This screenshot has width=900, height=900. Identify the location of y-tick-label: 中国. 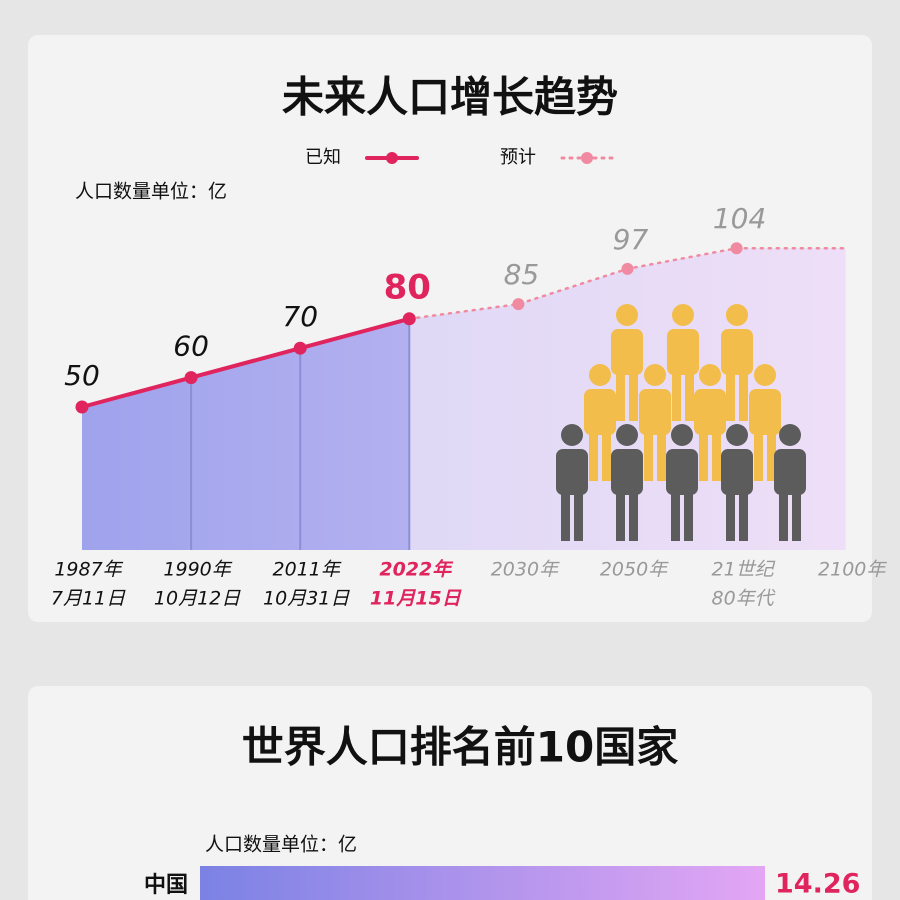
(166, 885).